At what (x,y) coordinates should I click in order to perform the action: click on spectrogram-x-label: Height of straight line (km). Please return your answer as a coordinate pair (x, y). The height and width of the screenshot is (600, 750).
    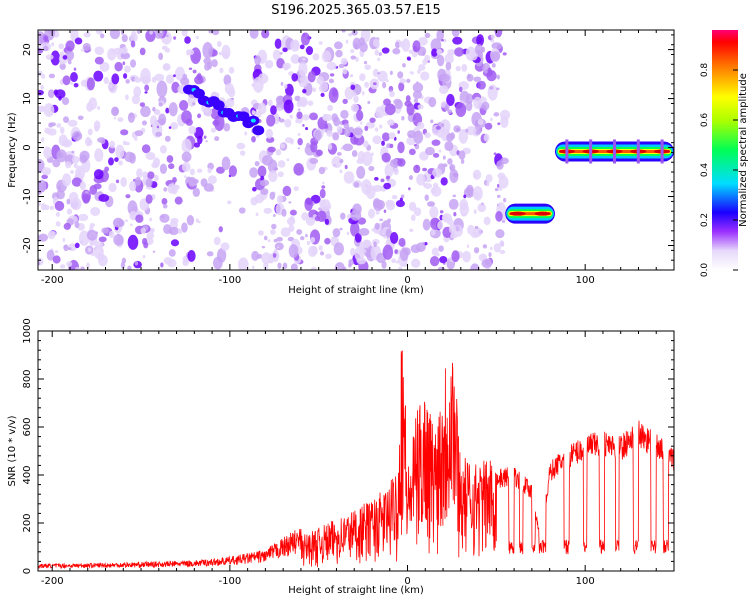
    Looking at the image, I should click on (356, 290).